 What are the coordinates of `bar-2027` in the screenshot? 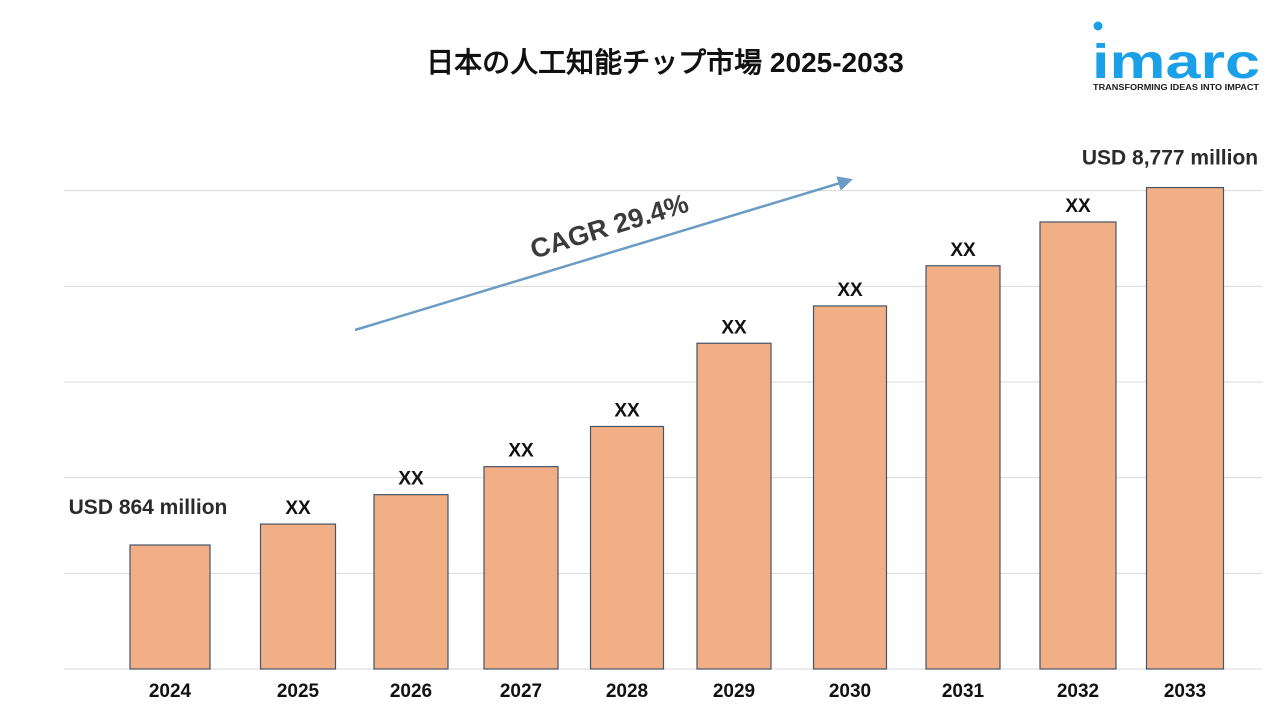 It's located at (521, 568).